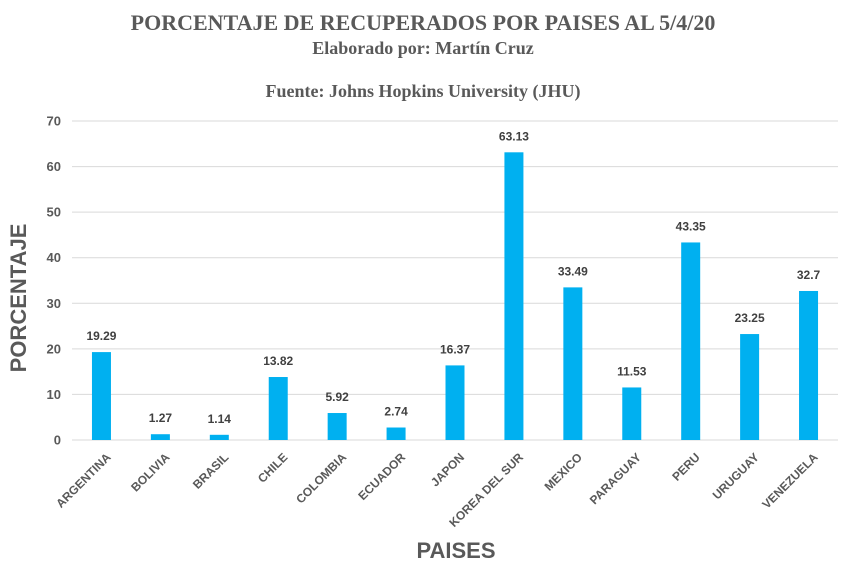  What do you see at coordinates (54, 257) in the screenshot?
I see `y-tick-label: 40` at bounding box center [54, 257].